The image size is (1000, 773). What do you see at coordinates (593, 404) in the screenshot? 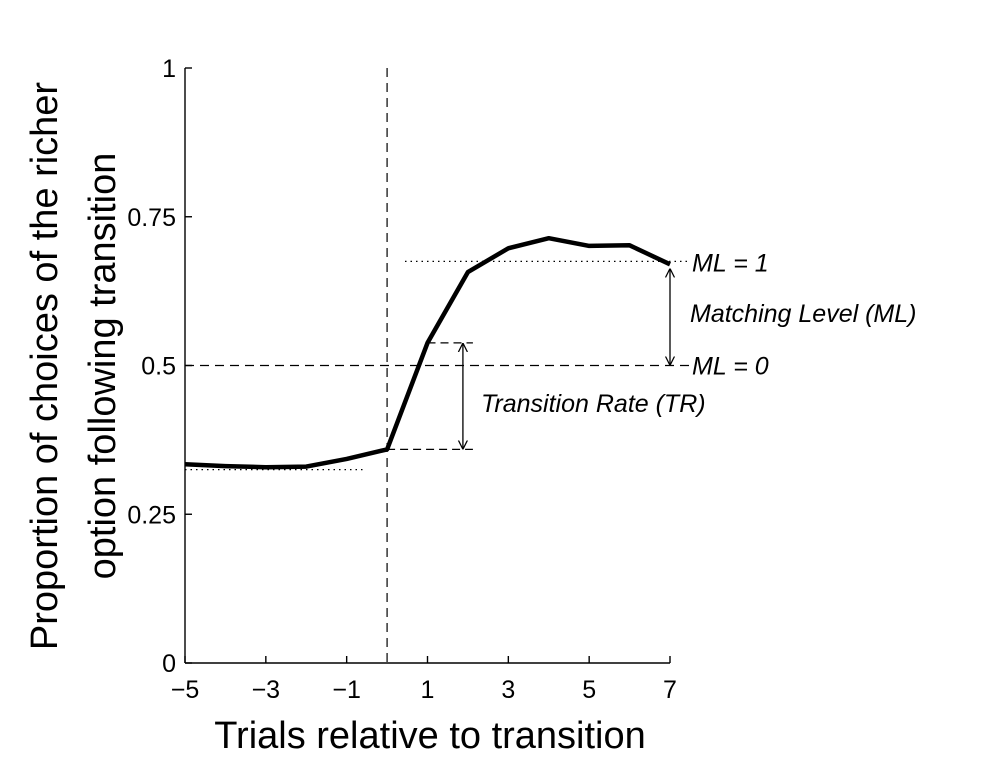
I see `transition-rate-label: Transition Rate (TR)` at bounding box center [593, 404].